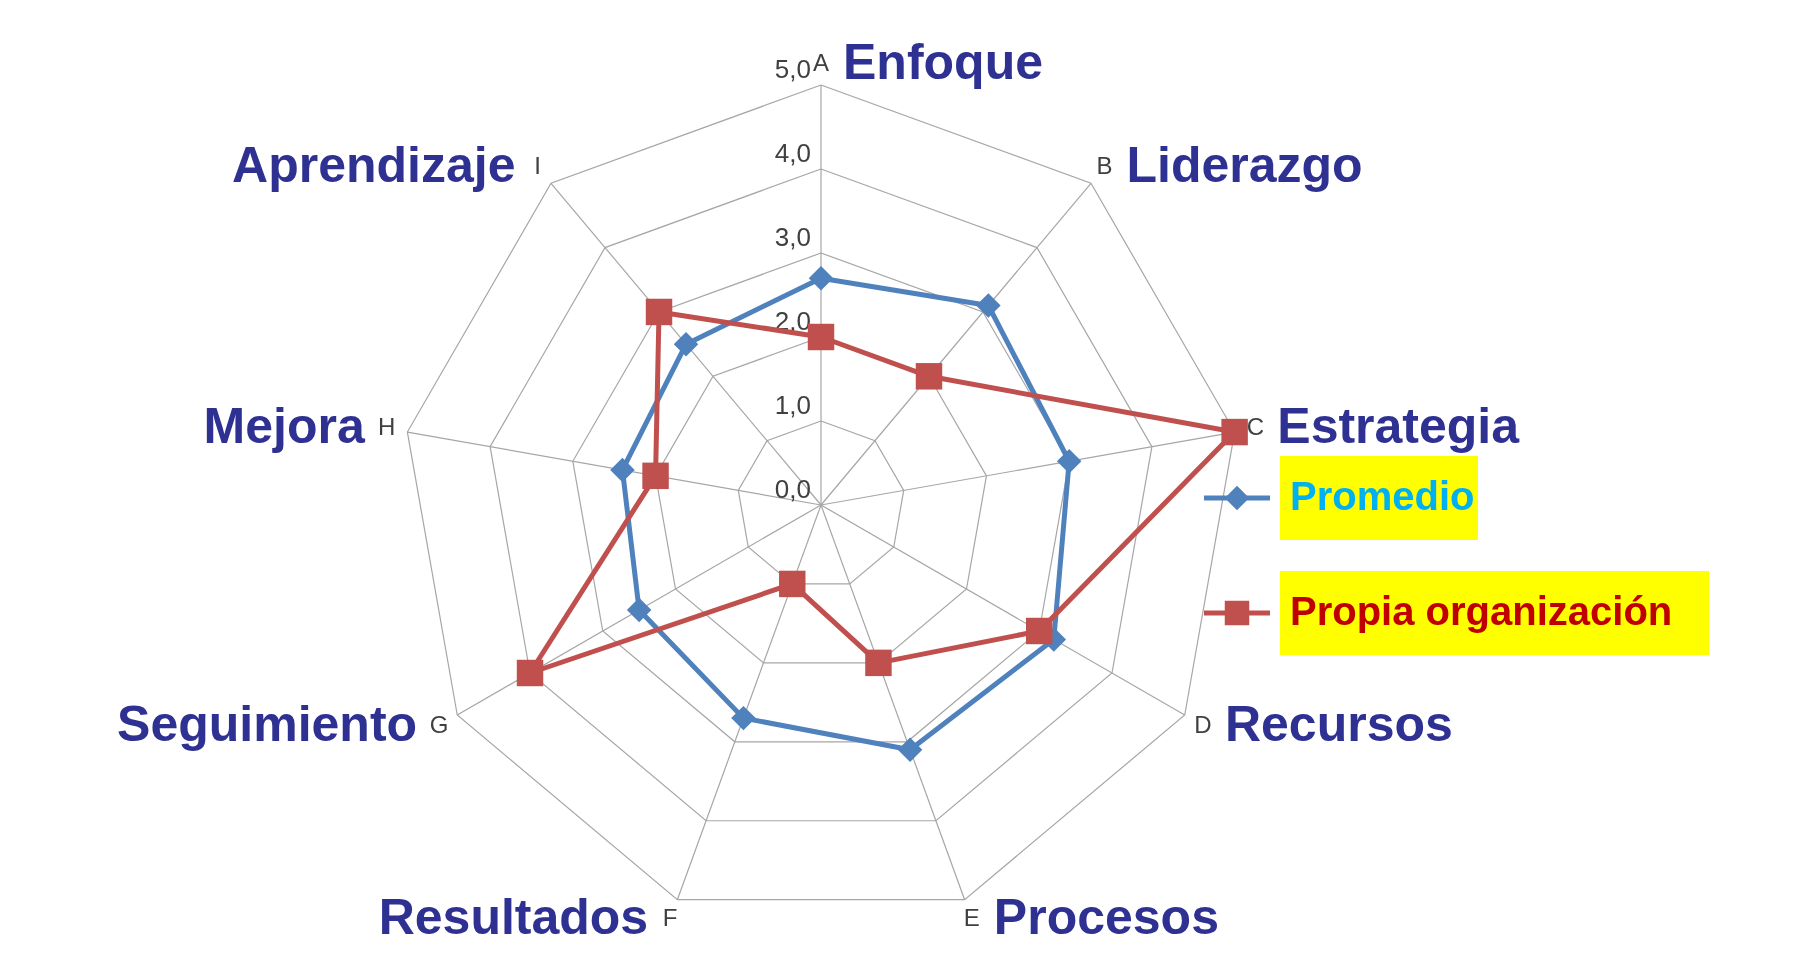  I want to click on text: Procesos, so click(1106, 917).